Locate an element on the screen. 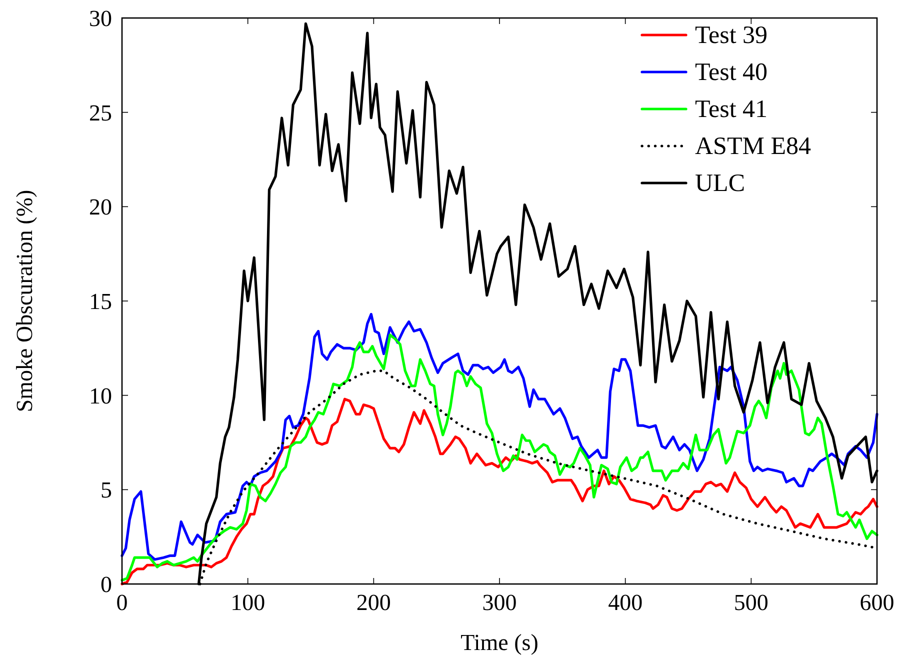  x-tick-label: 600 is located at coordinates (877, 602).